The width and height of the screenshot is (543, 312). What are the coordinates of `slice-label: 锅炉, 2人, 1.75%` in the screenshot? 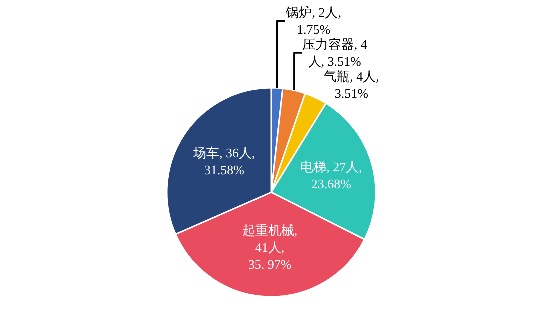 It's located at (313, 21).